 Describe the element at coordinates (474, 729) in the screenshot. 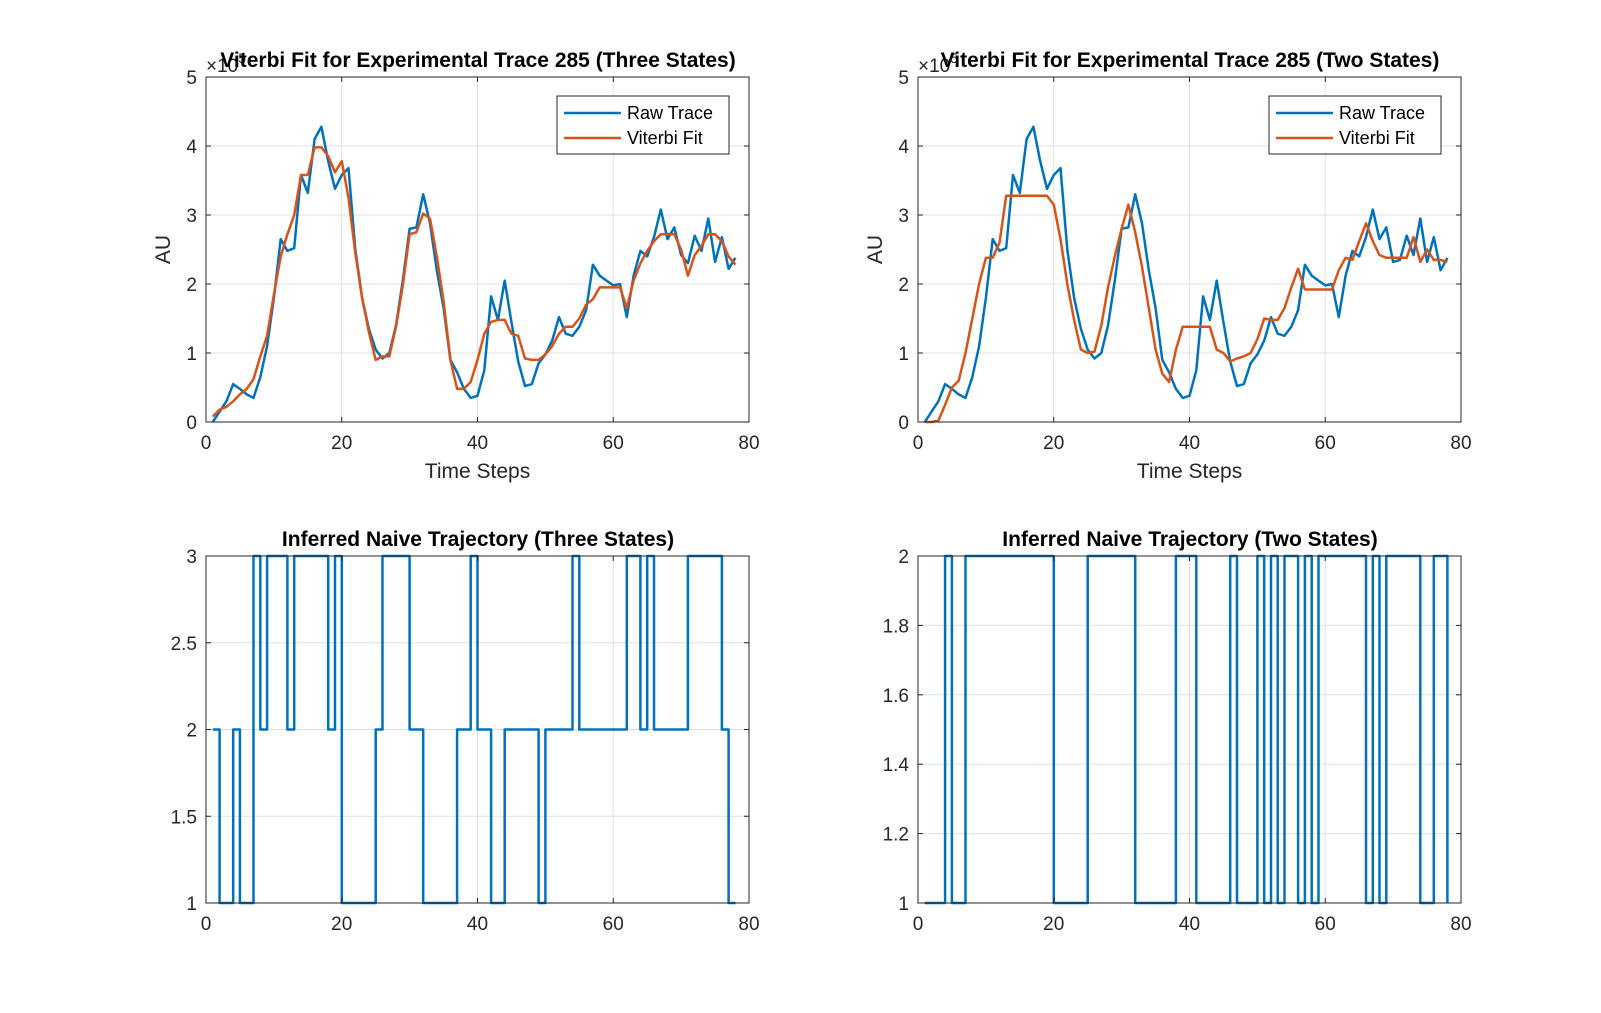

I see `trajectory-line` at that location.